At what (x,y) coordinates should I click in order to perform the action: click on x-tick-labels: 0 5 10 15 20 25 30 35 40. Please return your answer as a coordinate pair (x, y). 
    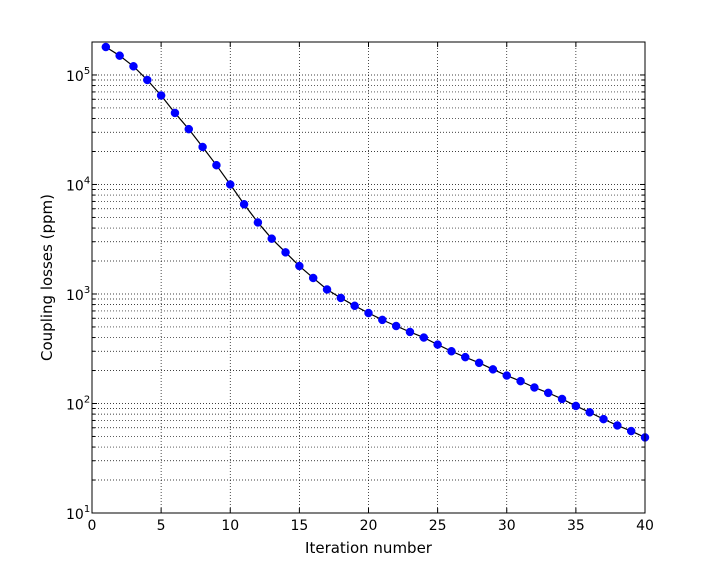
    Looking at the image, I should click on (371, 526).